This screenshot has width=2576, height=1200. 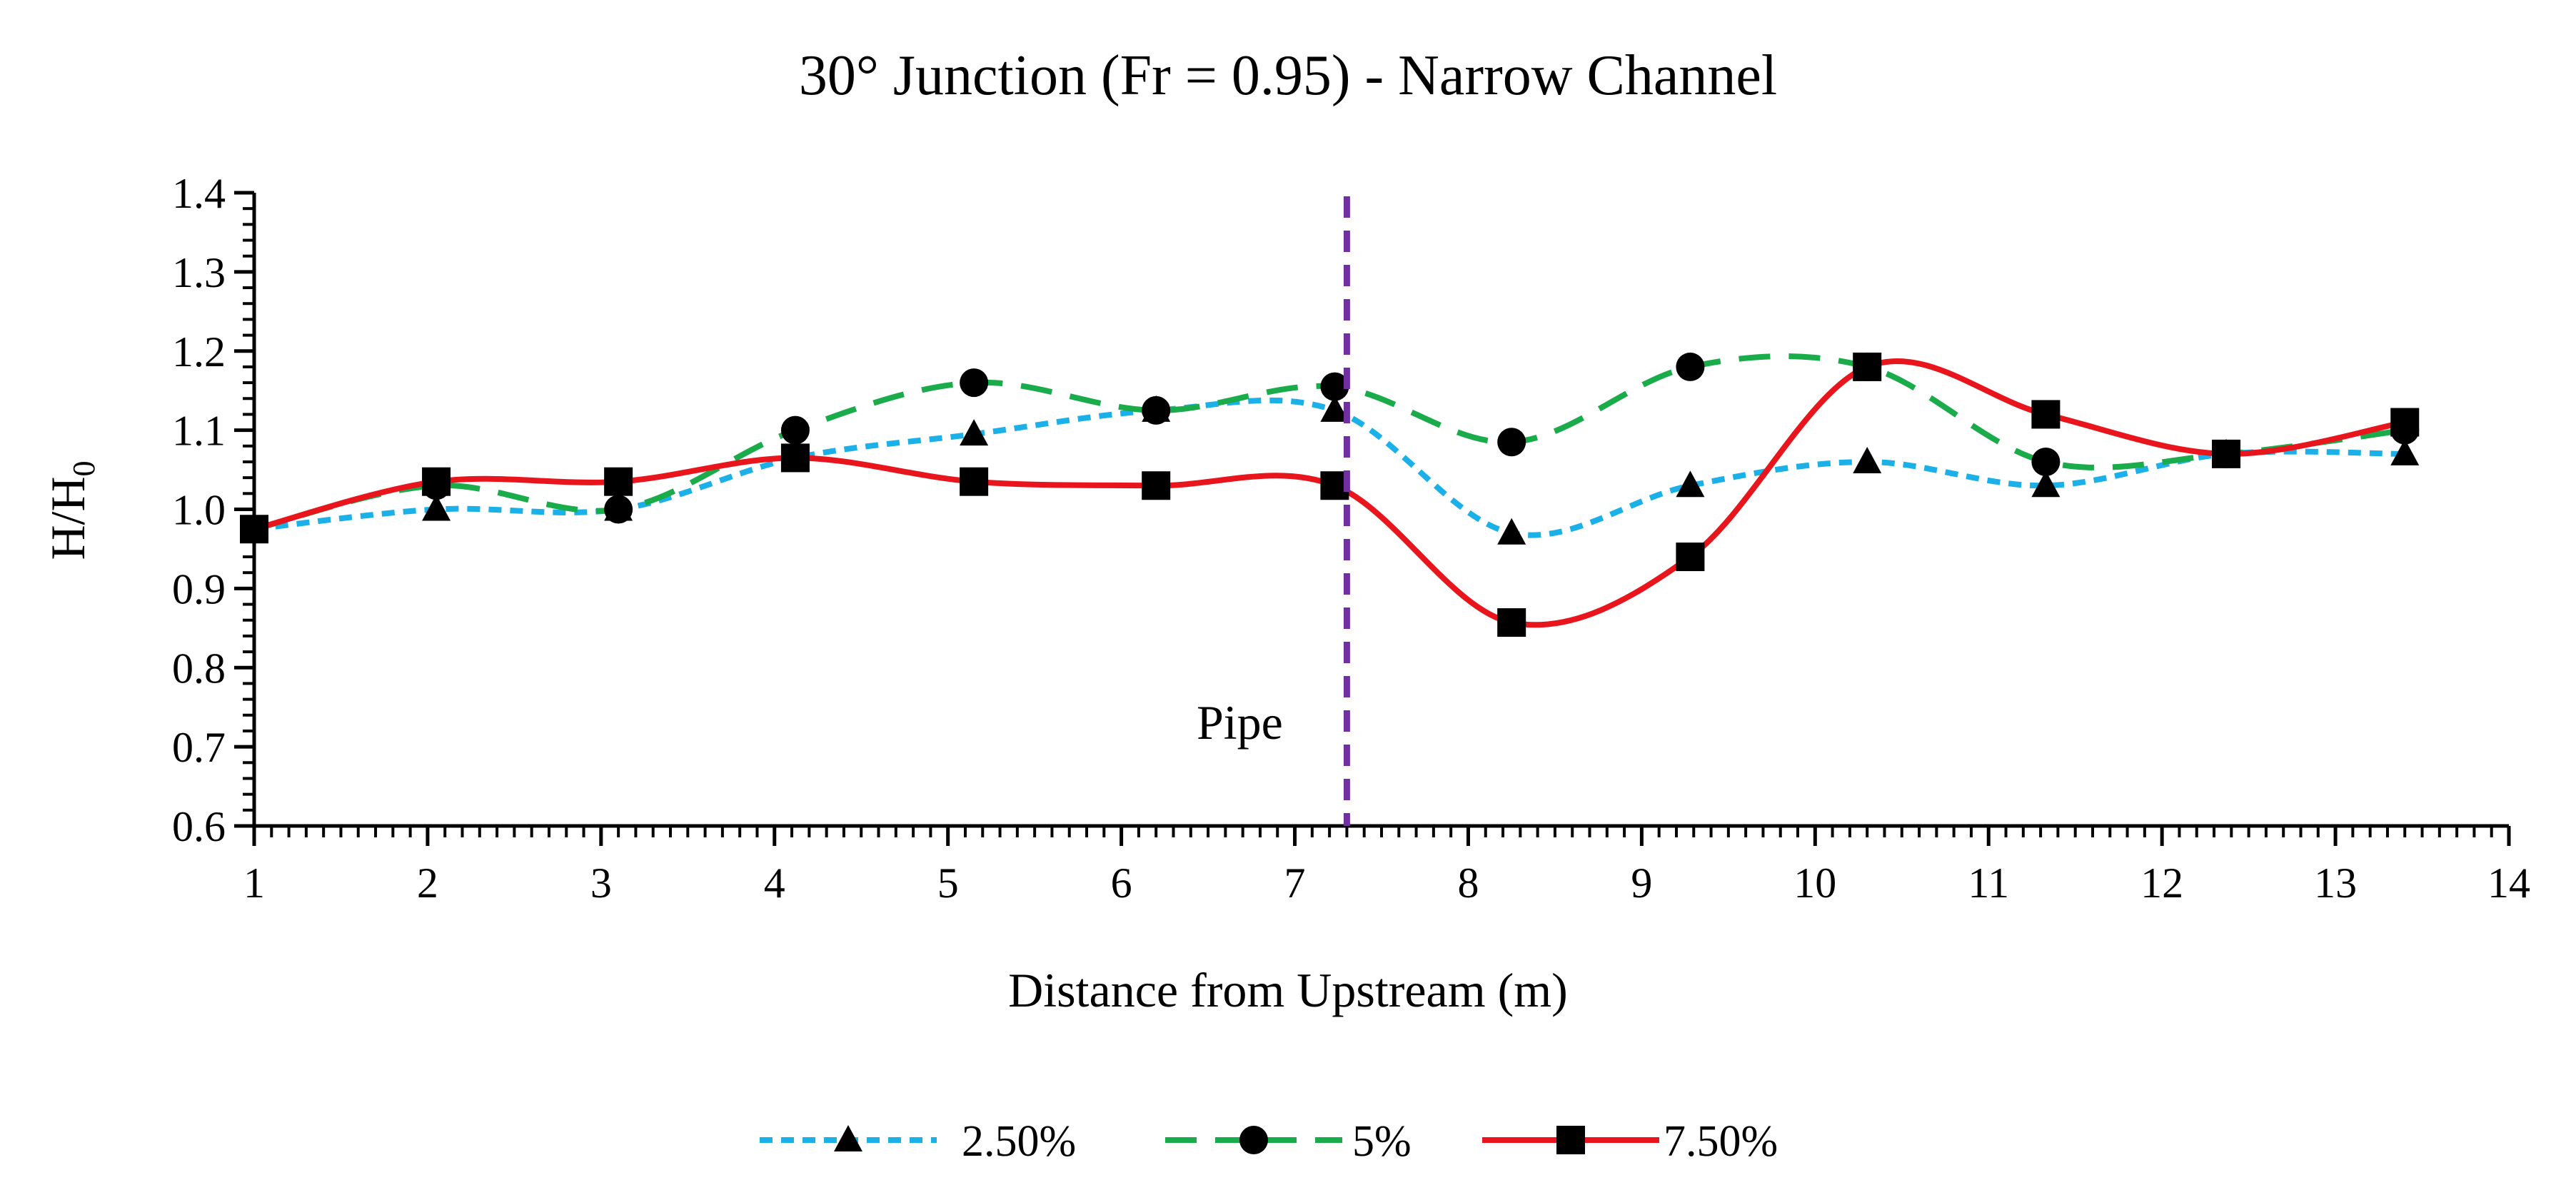 I want to click on y-tick-label: 1.0, so click(x=199, y=510).